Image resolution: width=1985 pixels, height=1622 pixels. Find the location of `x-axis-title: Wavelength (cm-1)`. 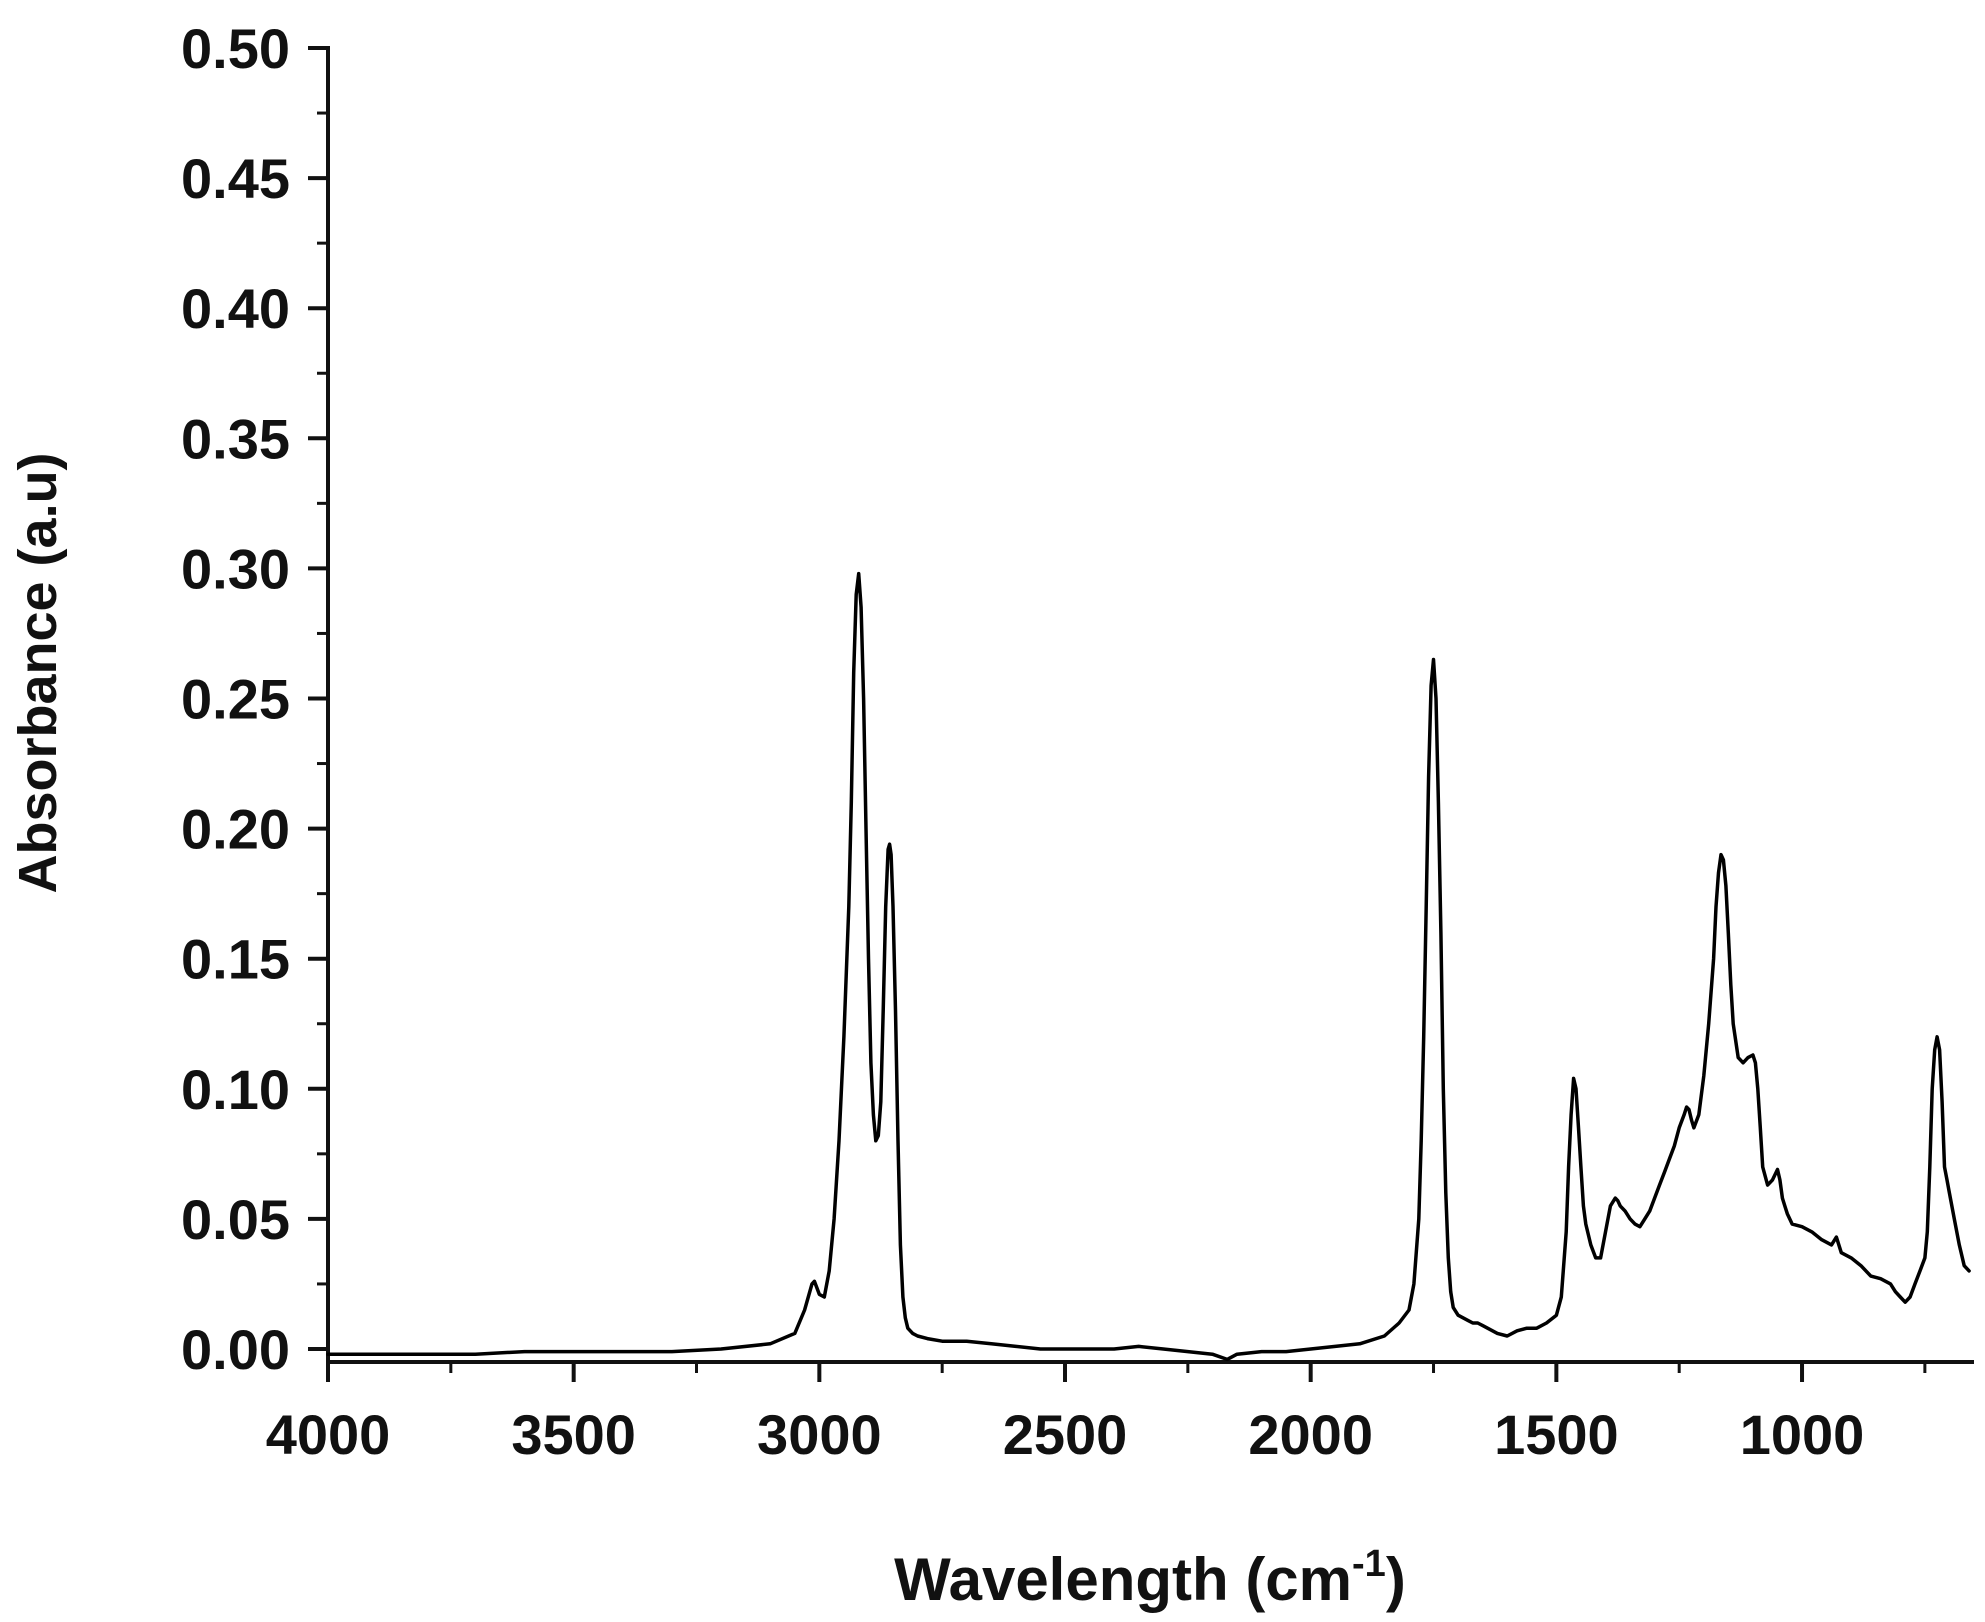

x-axis-title: Wavelength (cm-1) is located at coordinates (1150, 1578).